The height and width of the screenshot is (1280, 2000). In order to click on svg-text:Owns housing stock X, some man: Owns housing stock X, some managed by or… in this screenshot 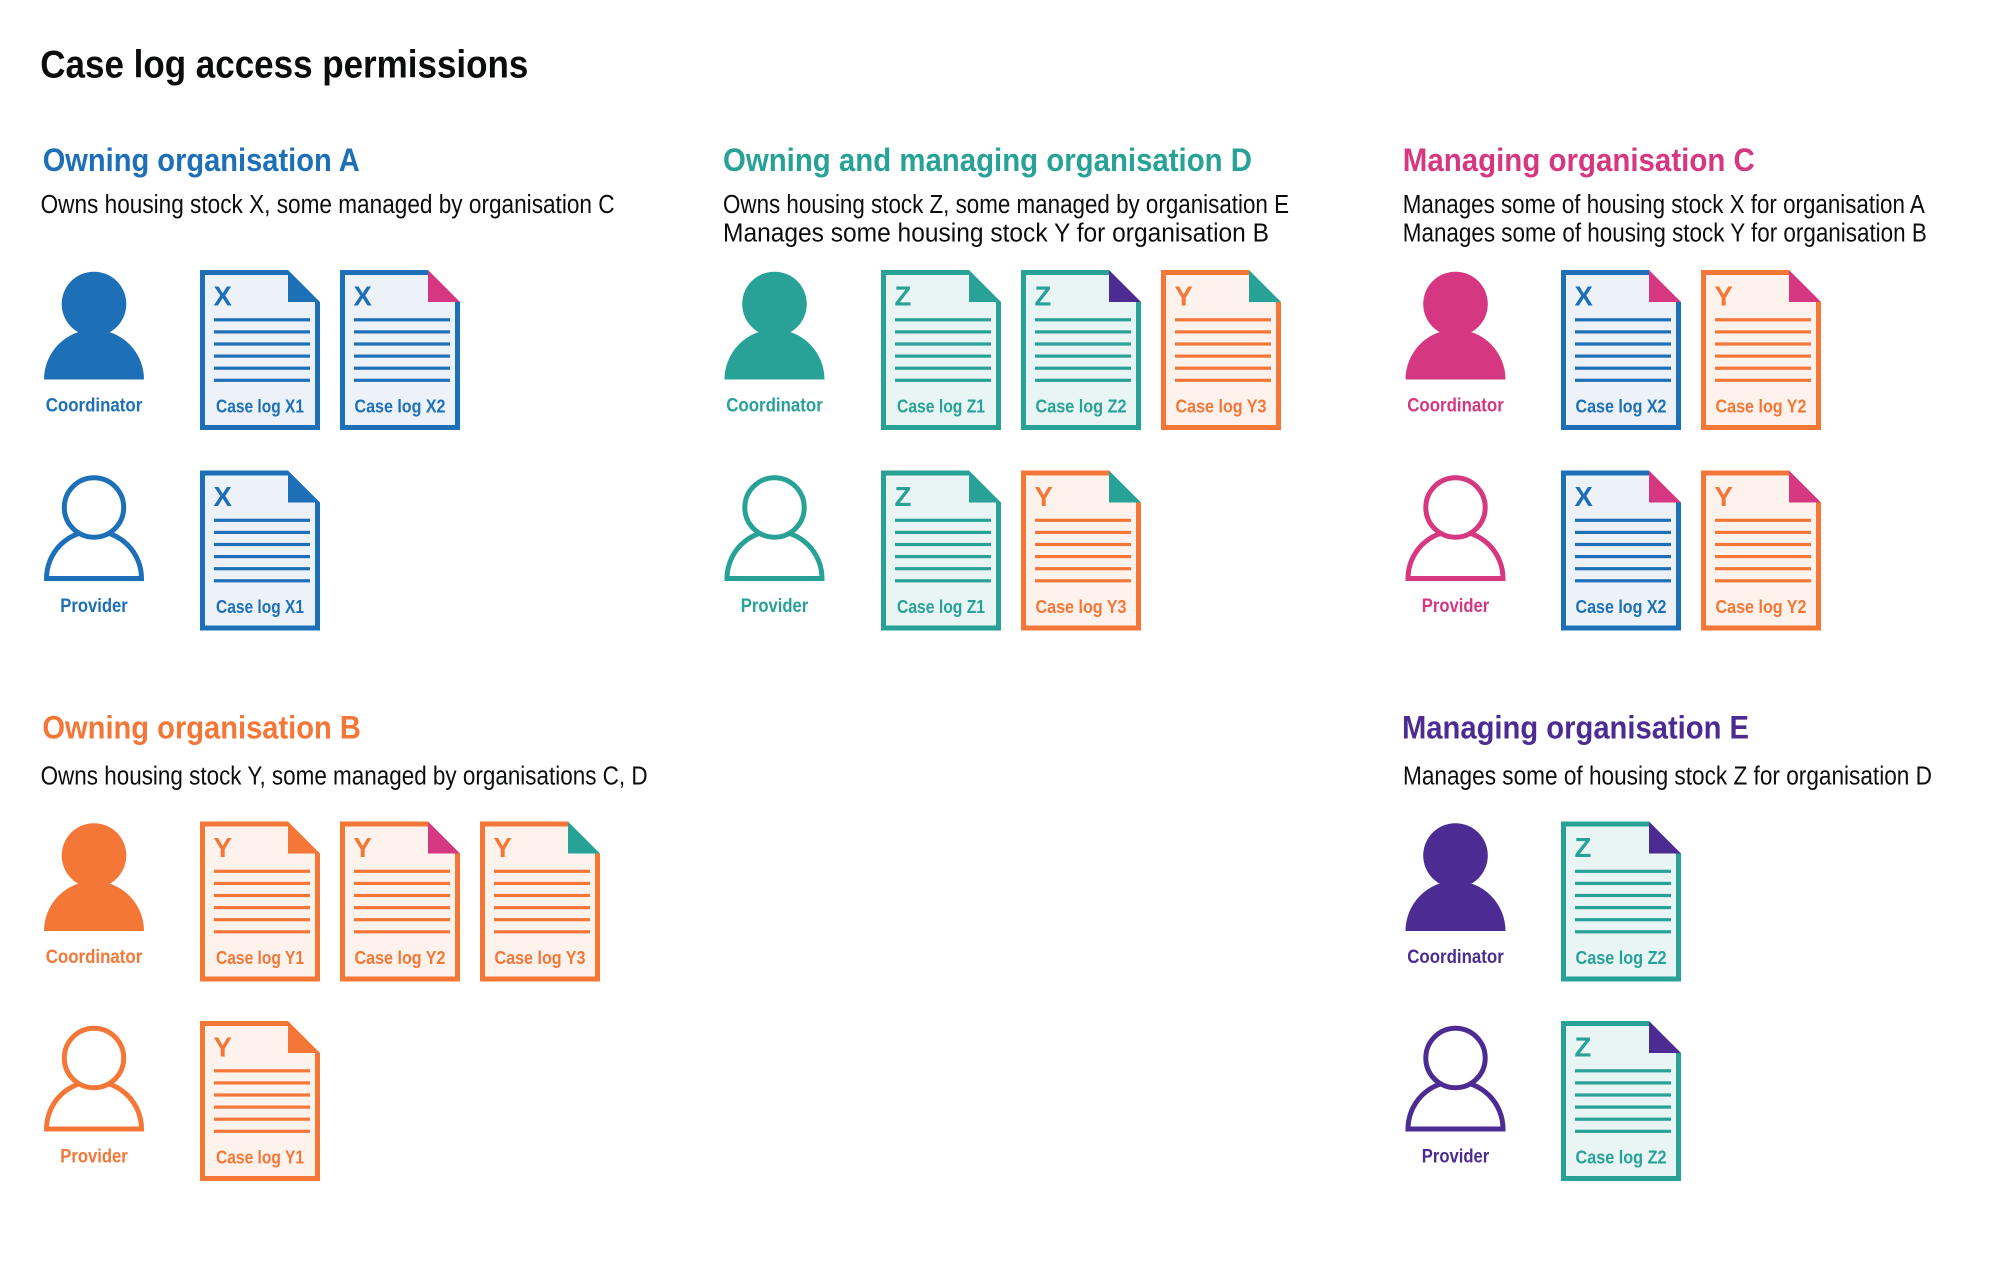, I will do `click(328, 205)`.